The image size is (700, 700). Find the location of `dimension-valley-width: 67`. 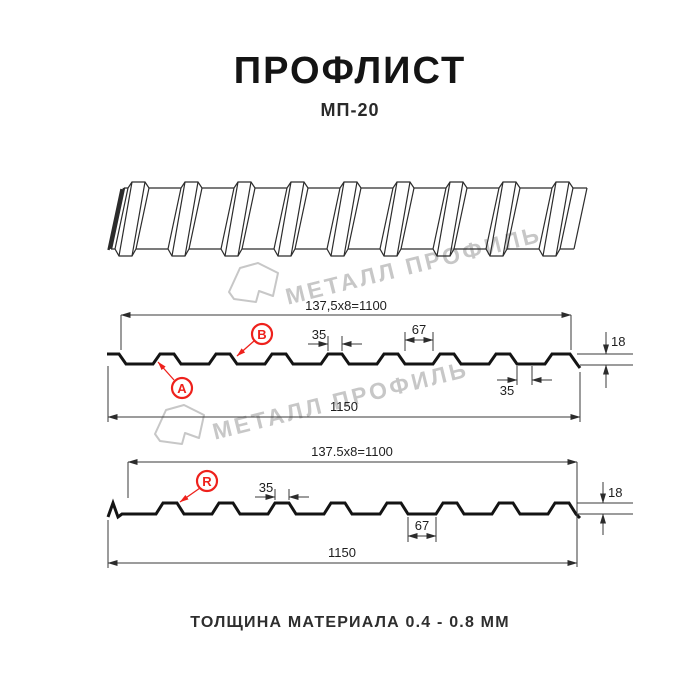

dimension-valley-width: 67 is located at coordinates (419, 336).